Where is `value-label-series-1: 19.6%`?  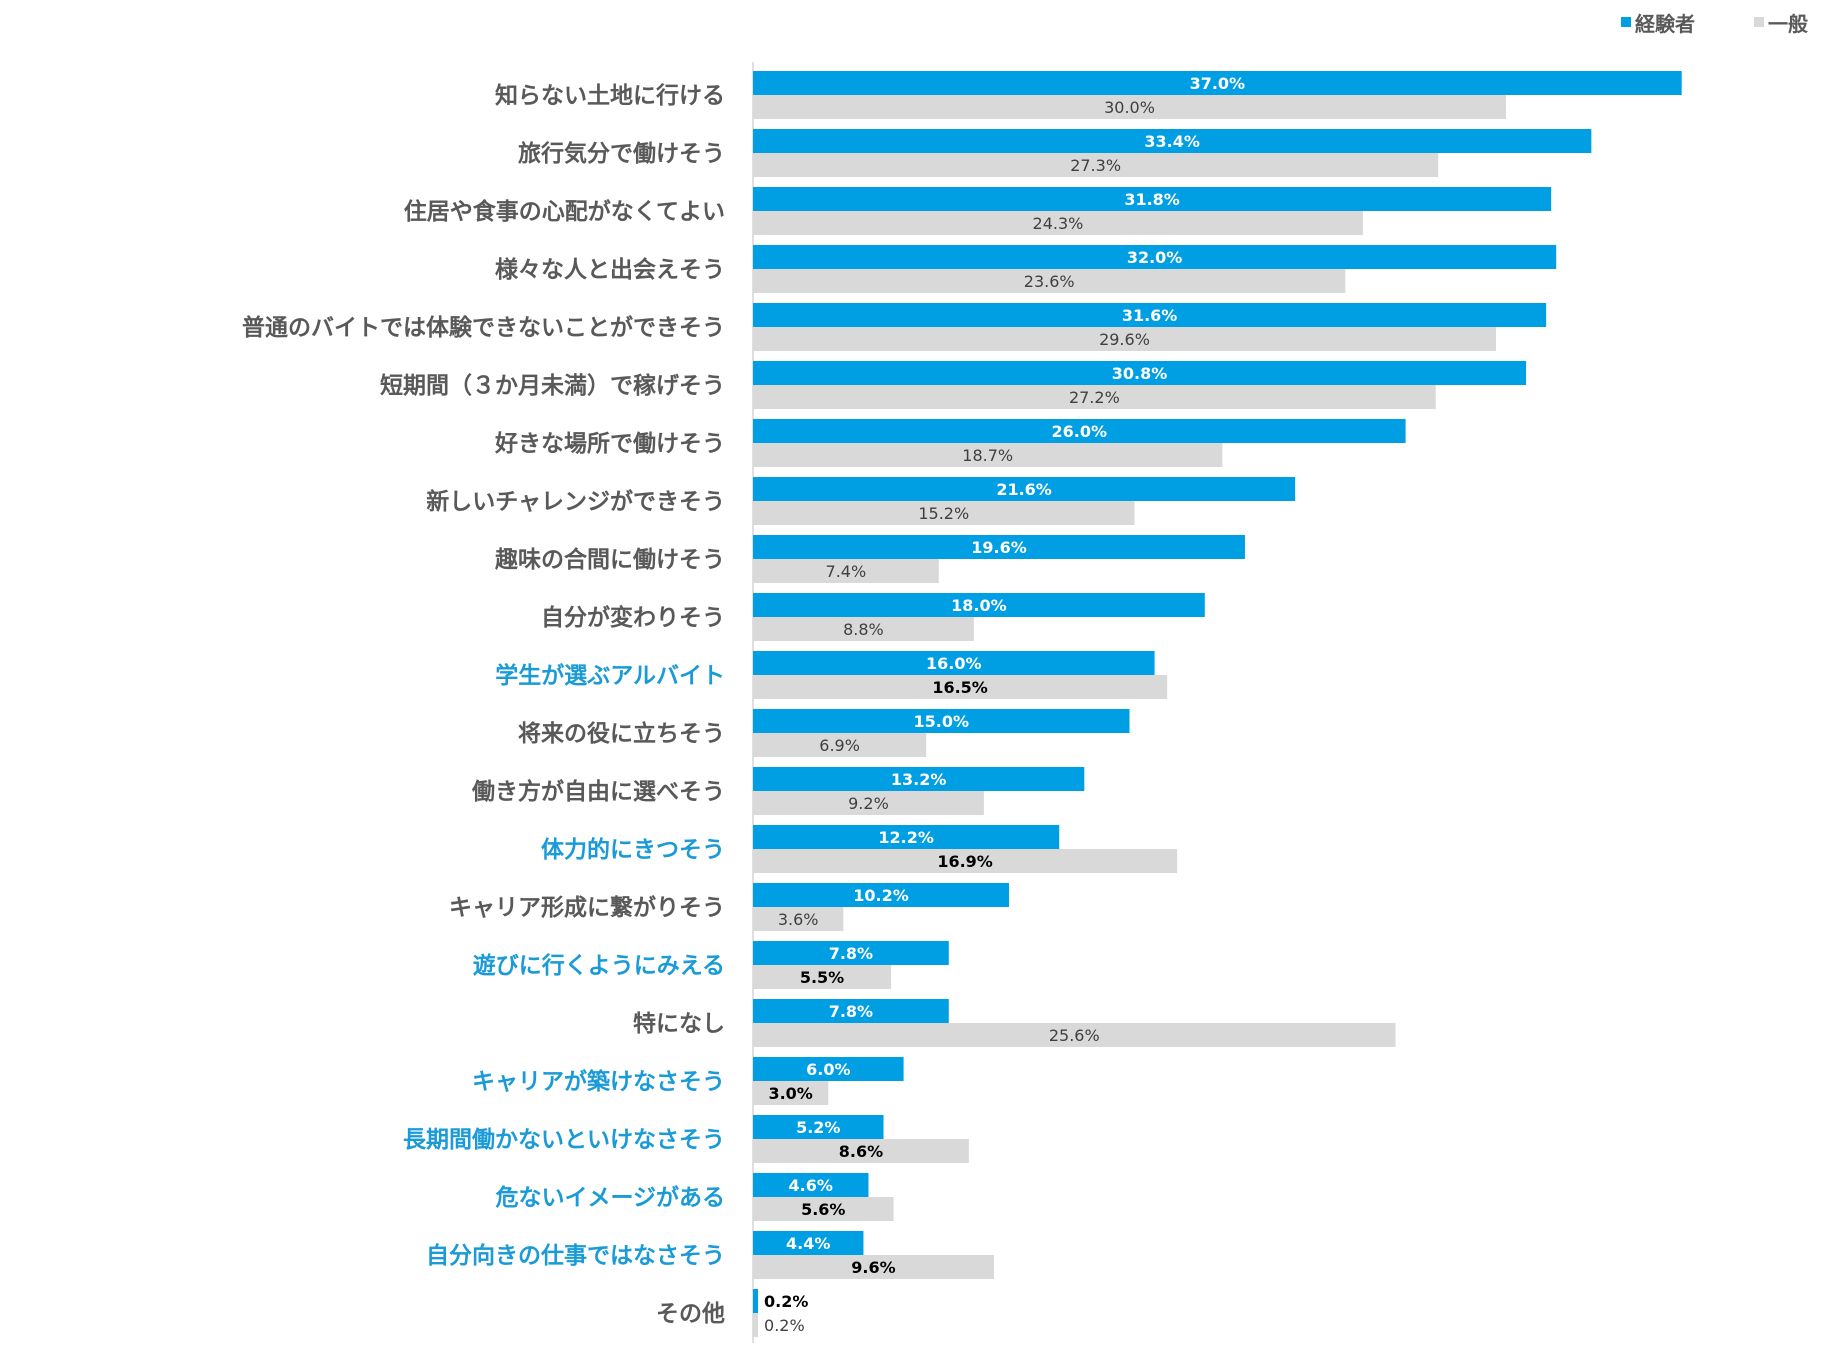 value-label-series-1: 19.6% is located at coordinates (999, 547).